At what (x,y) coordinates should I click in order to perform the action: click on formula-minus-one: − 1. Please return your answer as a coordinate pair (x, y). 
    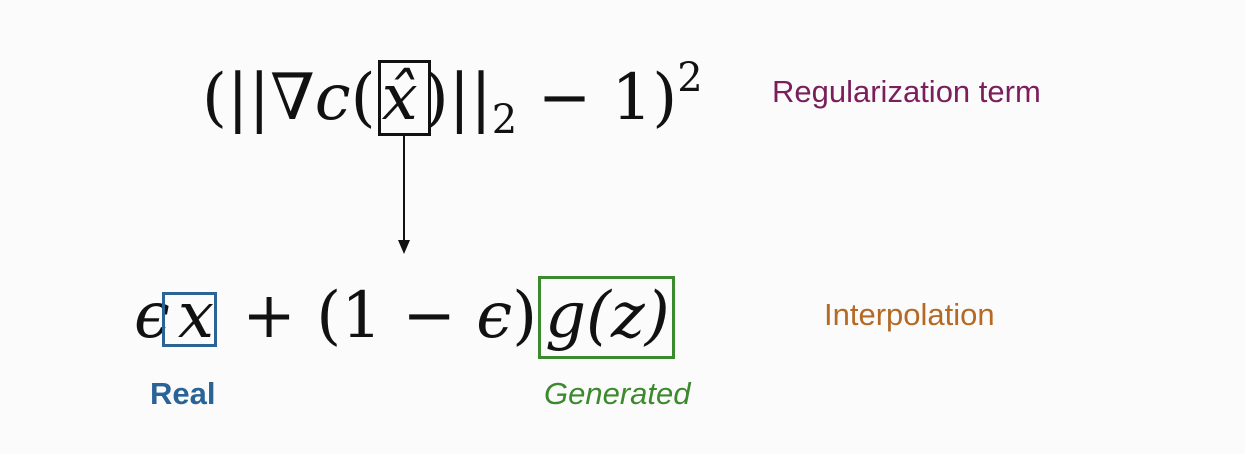
    Looking at the image, I should click on (585, 98).